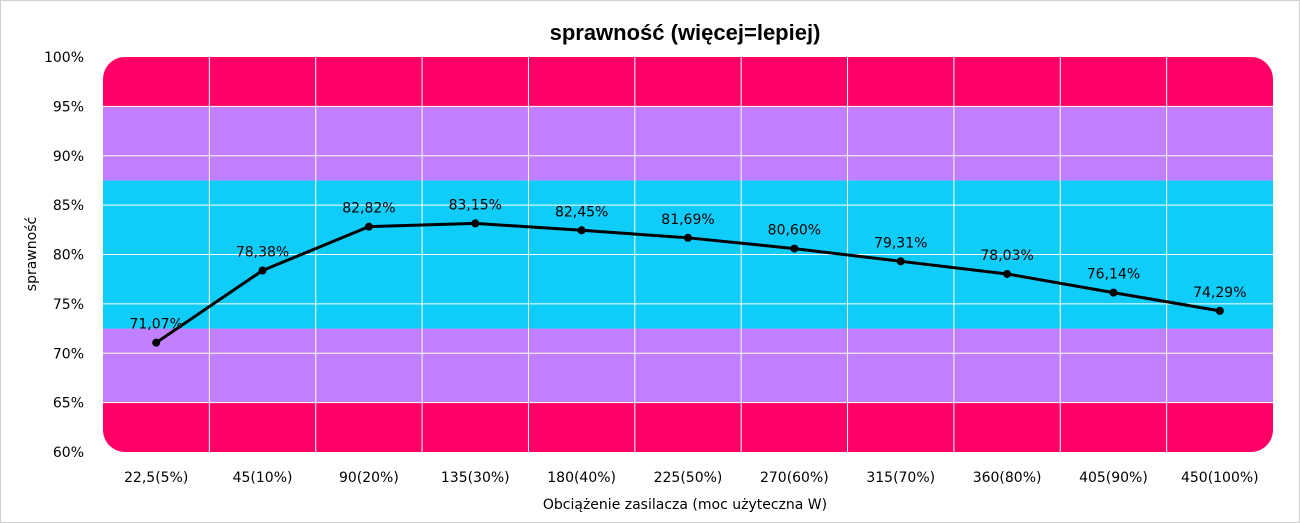  What do you see at coordinates (685, 32) in the screenshot?
I see `chart-title: sprawność (więcej=lepiej)` at bounding box center [685, 32].